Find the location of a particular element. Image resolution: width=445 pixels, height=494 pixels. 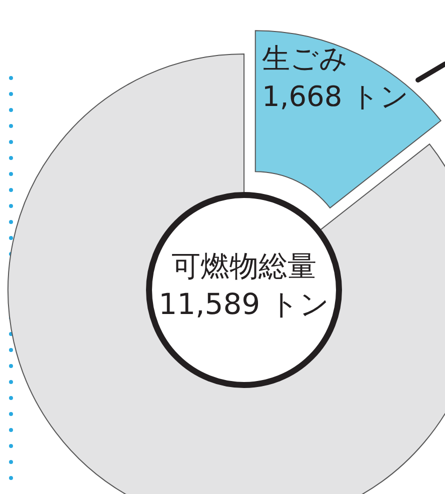

data-label: 1,668 トン is located at coordinates (336, 96).